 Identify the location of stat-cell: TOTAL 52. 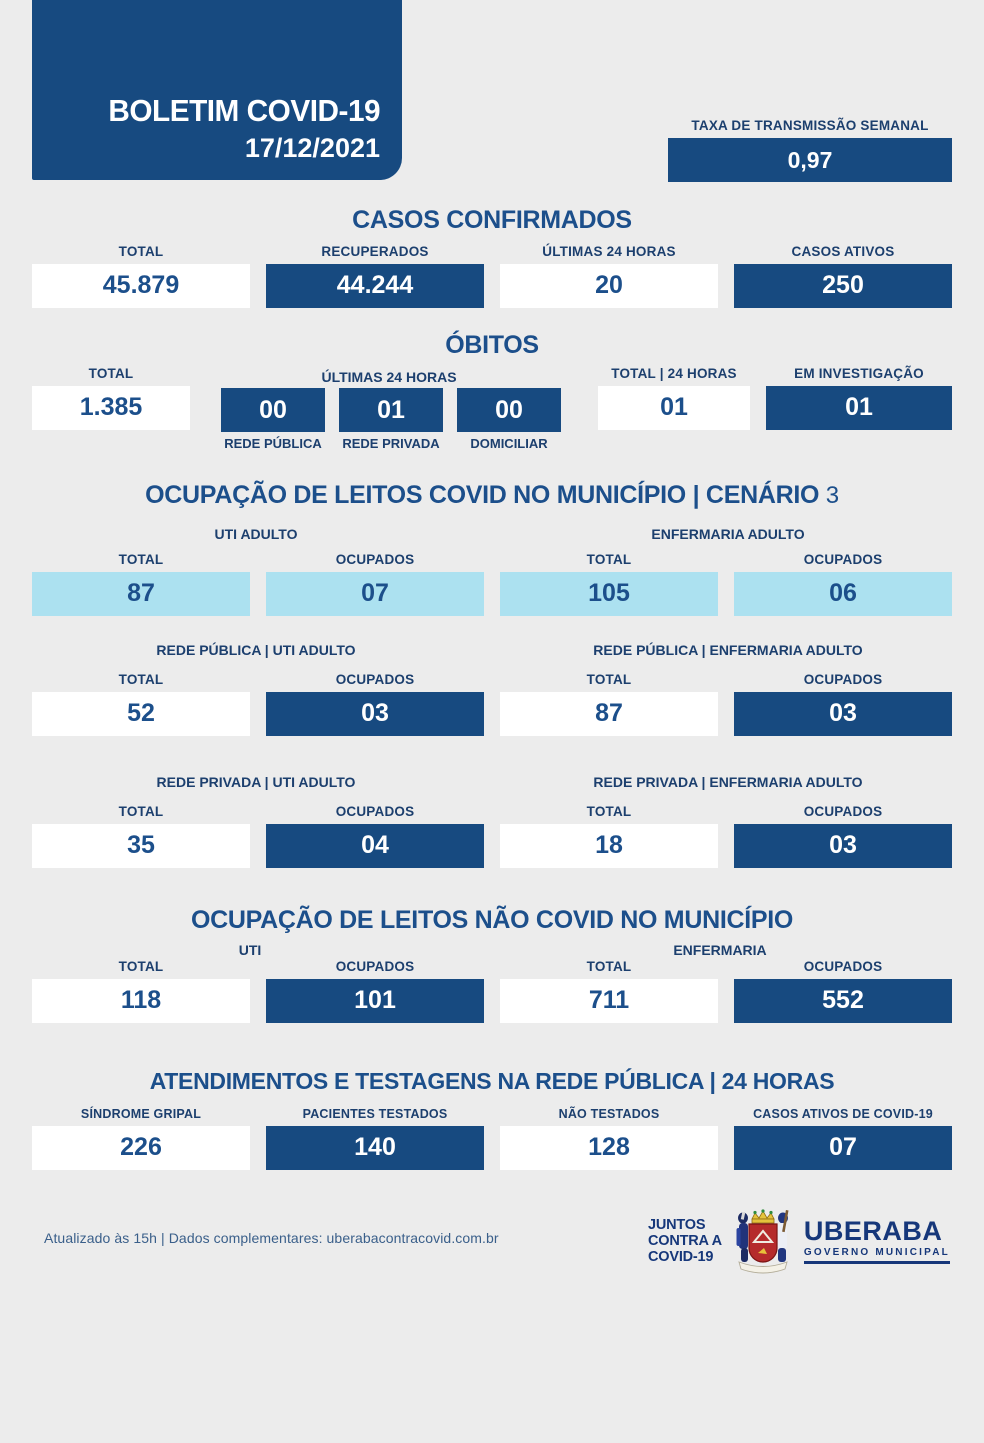
(141, 704).